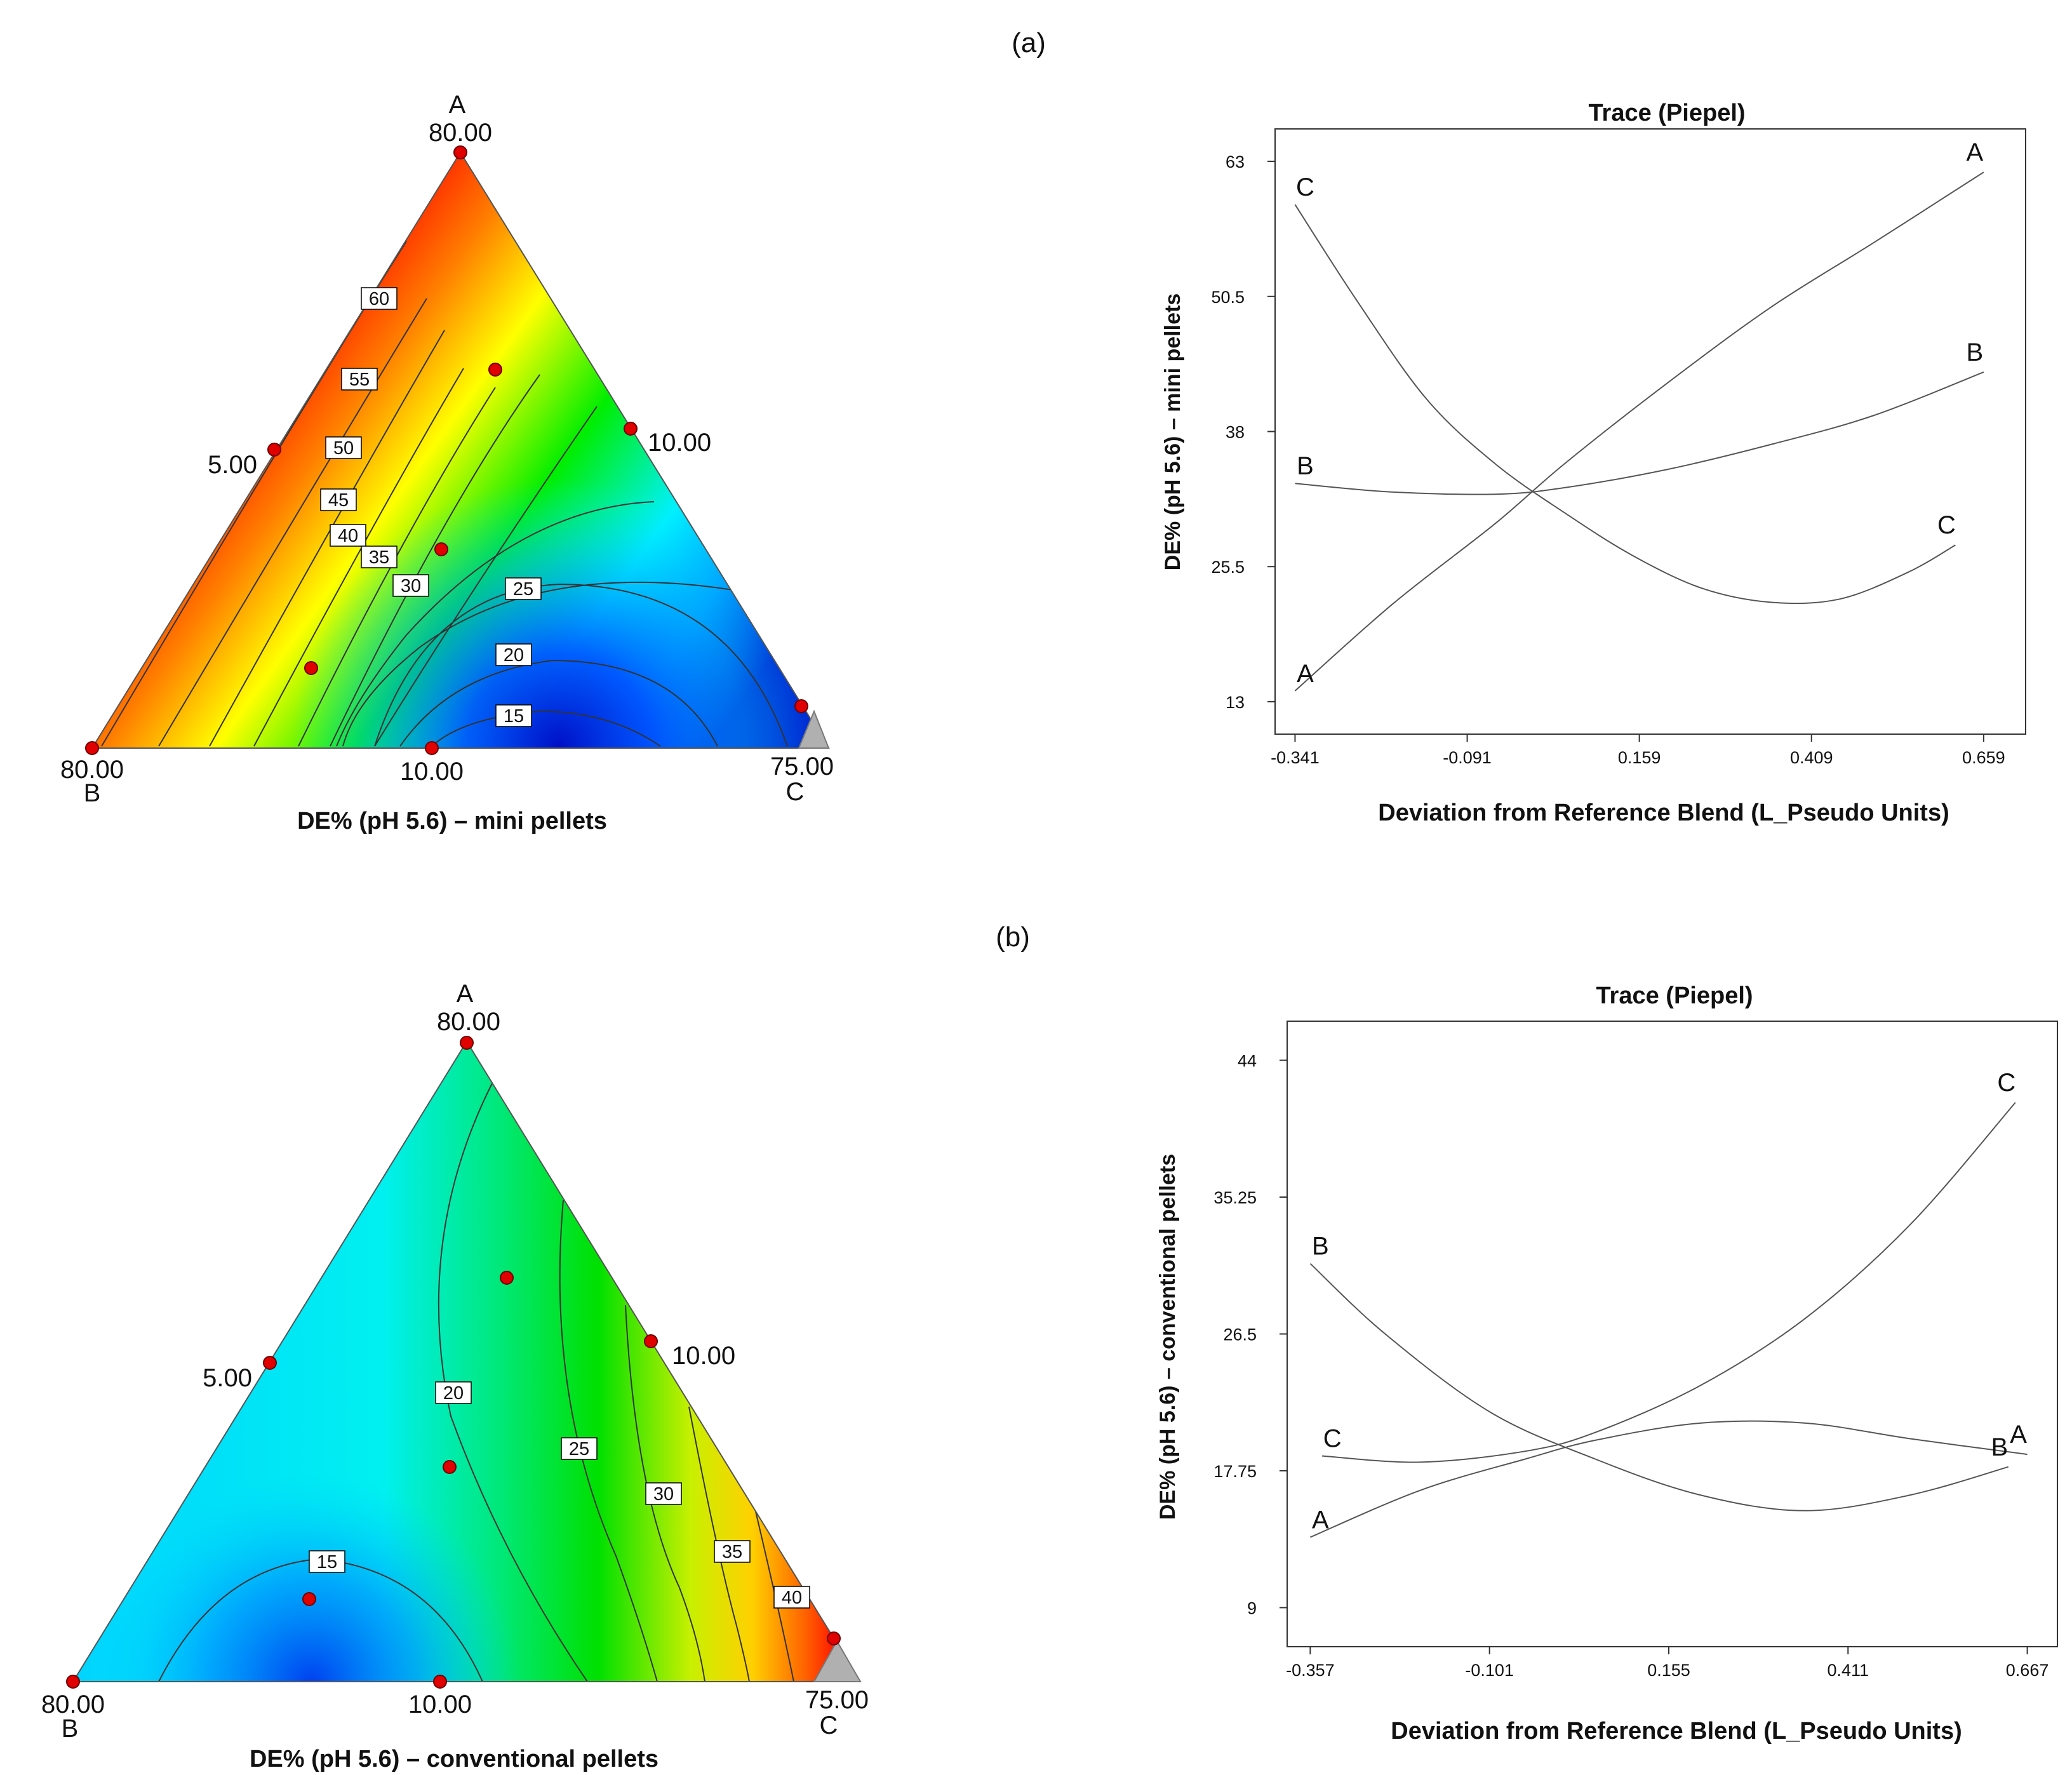  Describe the element at coordinates (359, 380) in the screenshot. I see `svg-text: 55` at that location.